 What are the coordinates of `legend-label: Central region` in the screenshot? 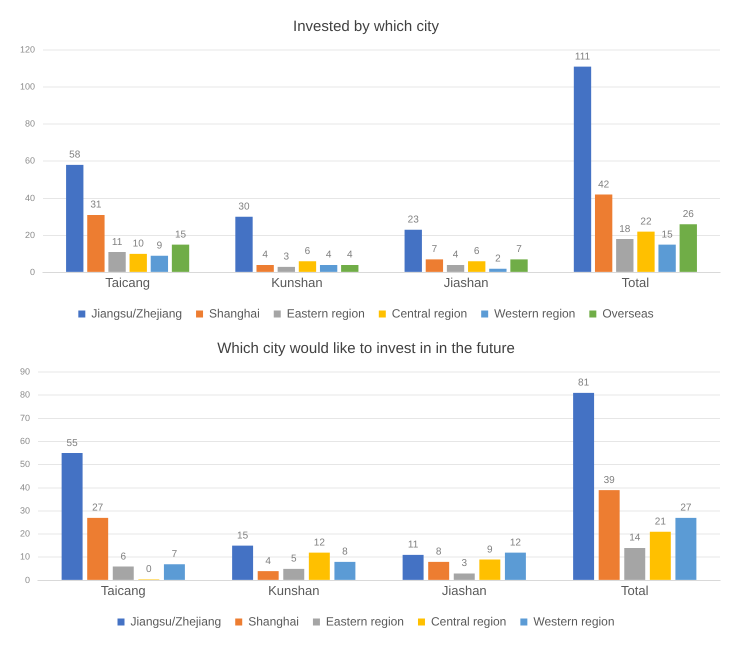 It's located at (468, 621).